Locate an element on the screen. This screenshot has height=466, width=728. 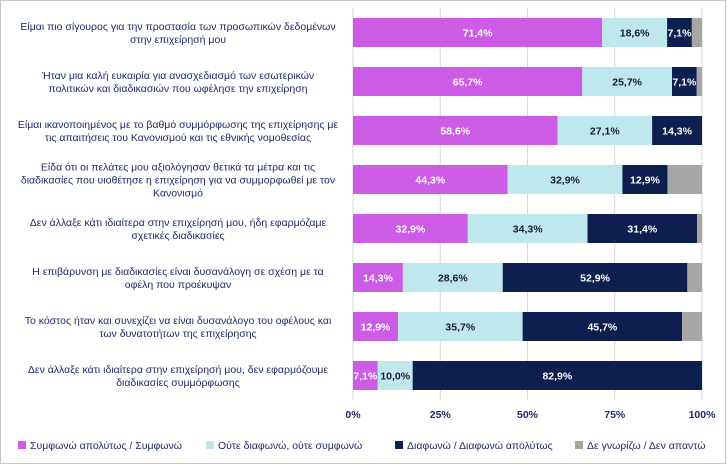
data-label: 27,1% is located at coordinates (605, 132).